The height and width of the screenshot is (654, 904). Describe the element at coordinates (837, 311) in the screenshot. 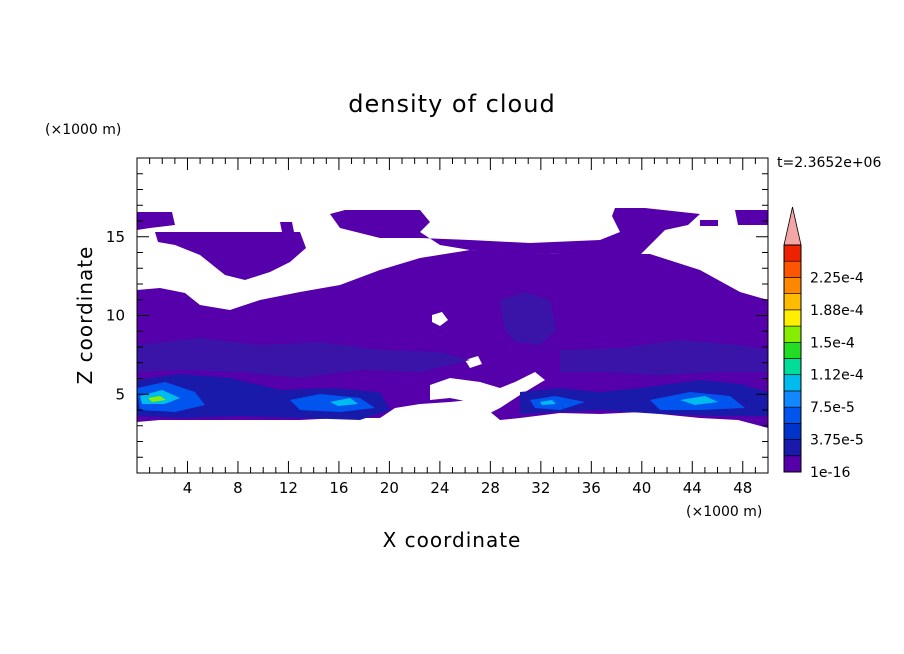

I see `colorbar-label: 1.88e-4` at that location.